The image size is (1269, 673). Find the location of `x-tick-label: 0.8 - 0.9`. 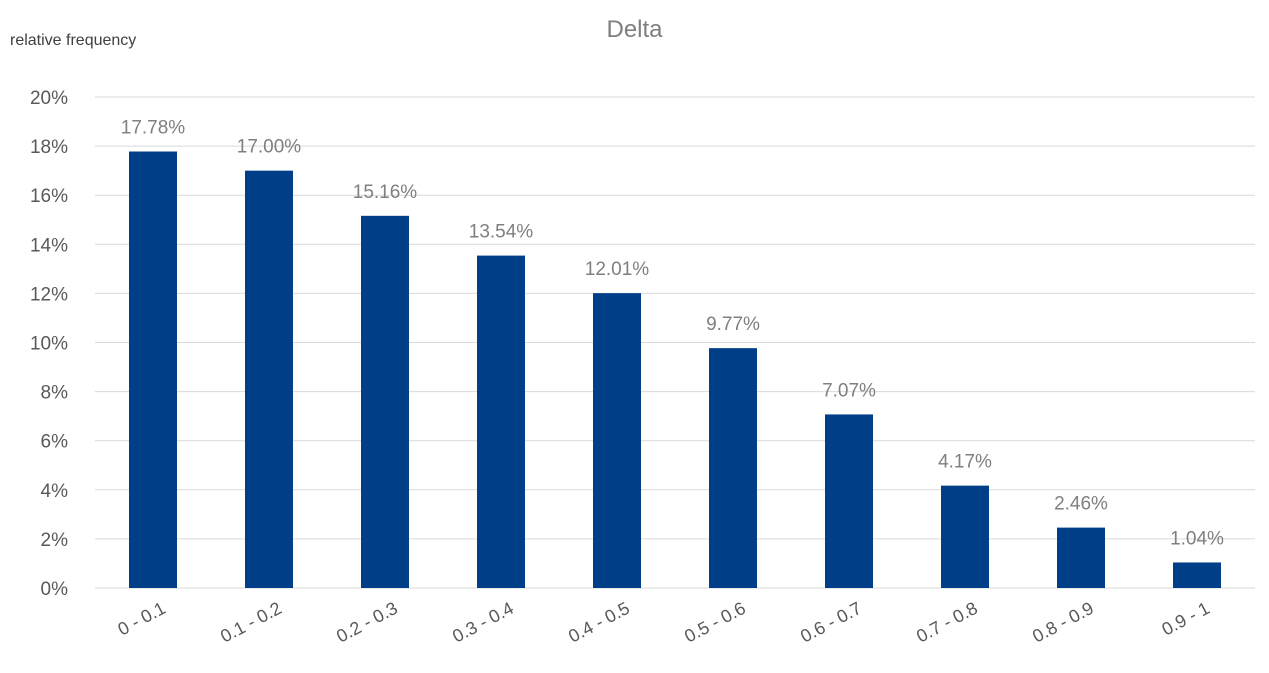

x-tick-label: 0.8 - 0.9 is located at coordinates (1063, 622).